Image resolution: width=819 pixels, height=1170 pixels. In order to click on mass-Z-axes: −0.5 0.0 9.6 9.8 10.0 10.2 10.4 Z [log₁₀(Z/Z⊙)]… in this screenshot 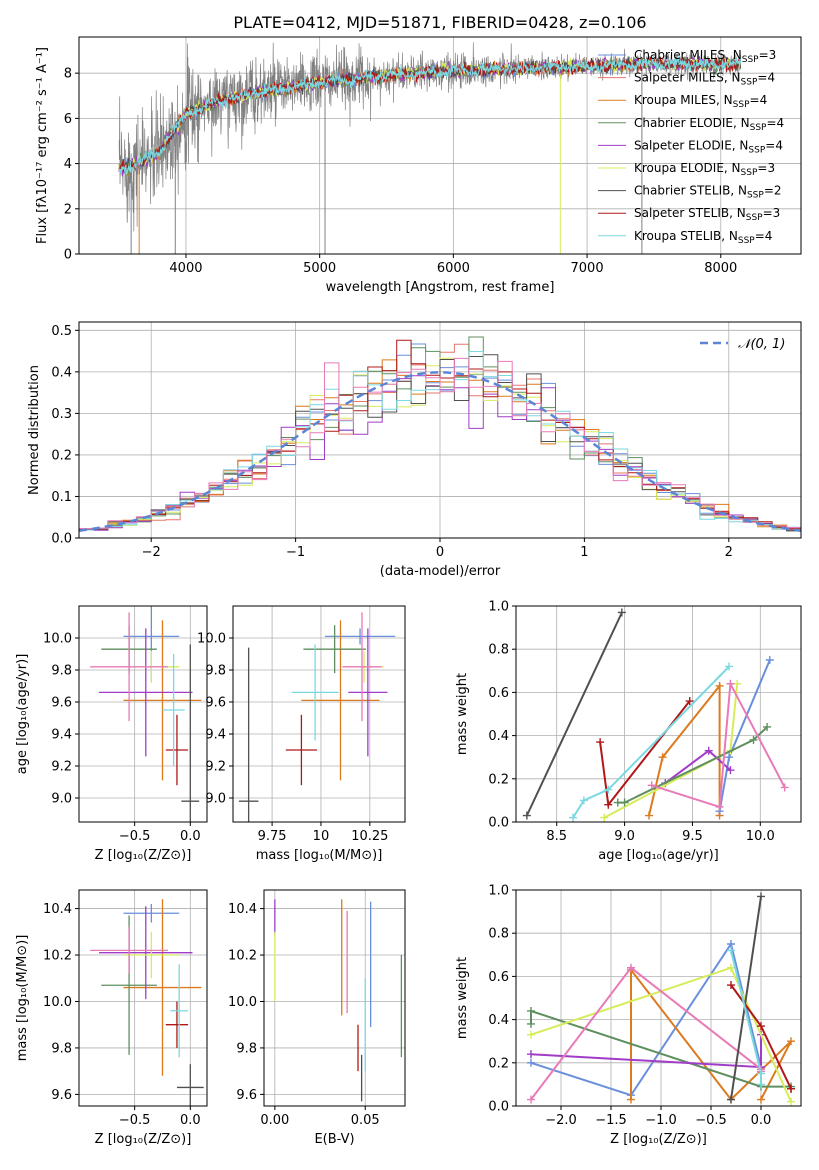, I will do `click(111, 1018)`.